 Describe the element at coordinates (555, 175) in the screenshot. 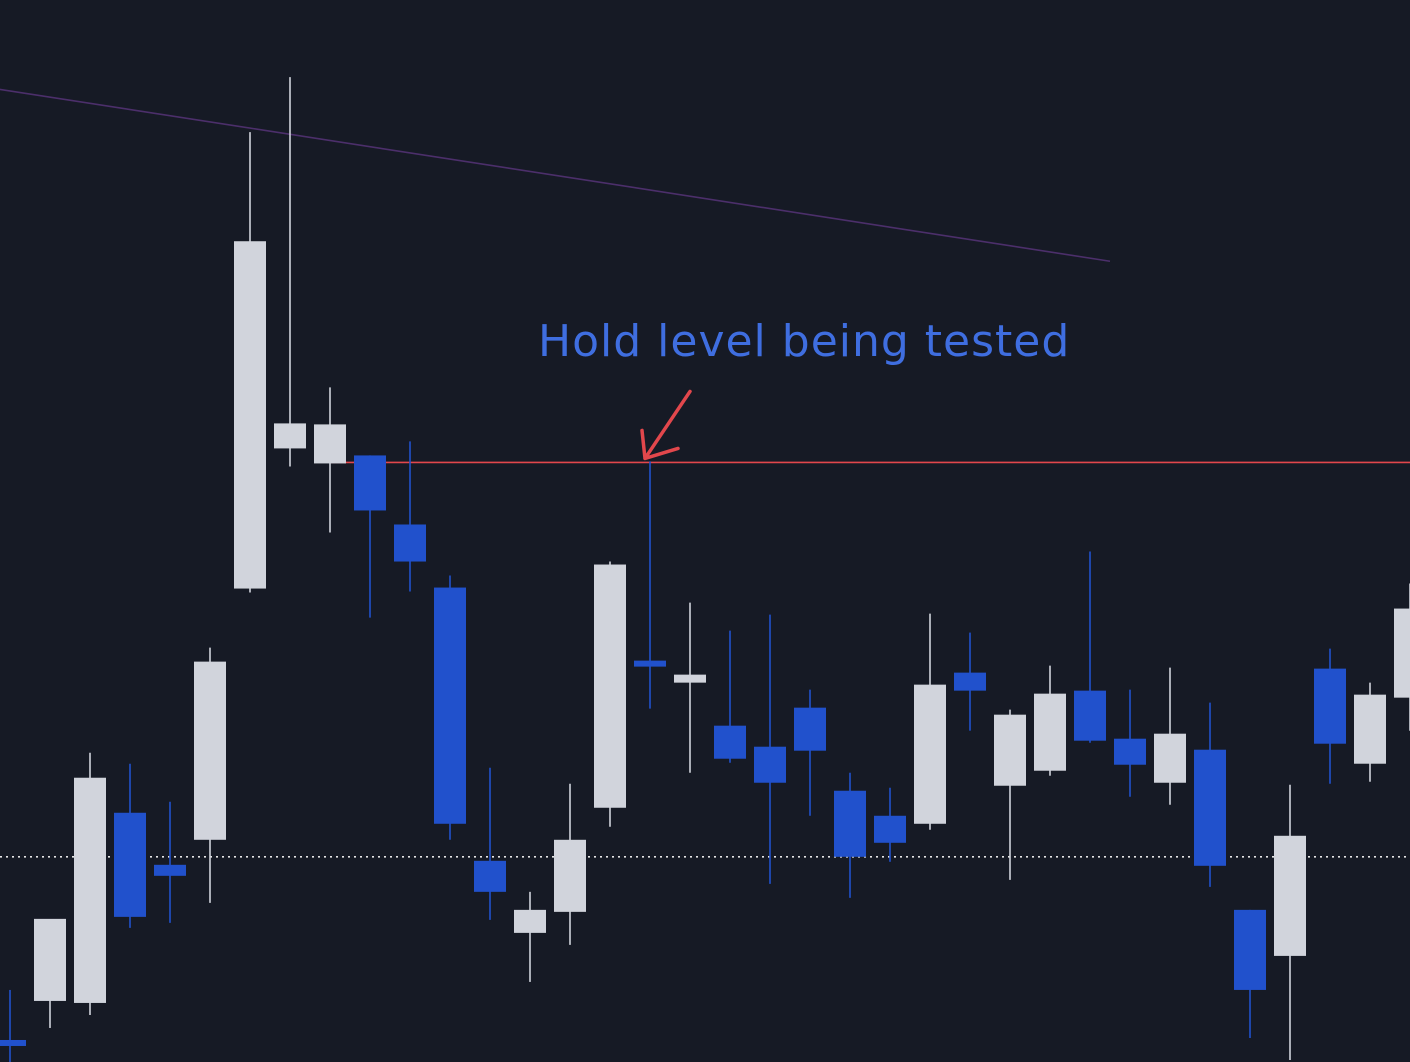

I see `descending-trendline` at that location.